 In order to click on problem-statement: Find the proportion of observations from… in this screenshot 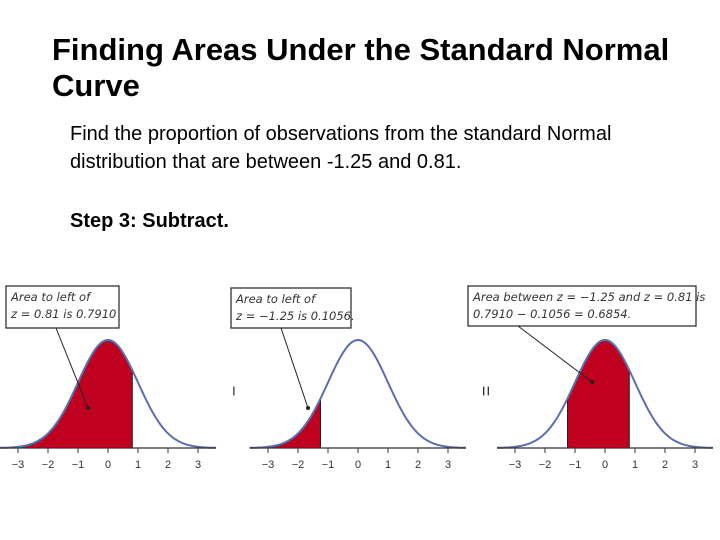, I will do `click(341, 148)`.